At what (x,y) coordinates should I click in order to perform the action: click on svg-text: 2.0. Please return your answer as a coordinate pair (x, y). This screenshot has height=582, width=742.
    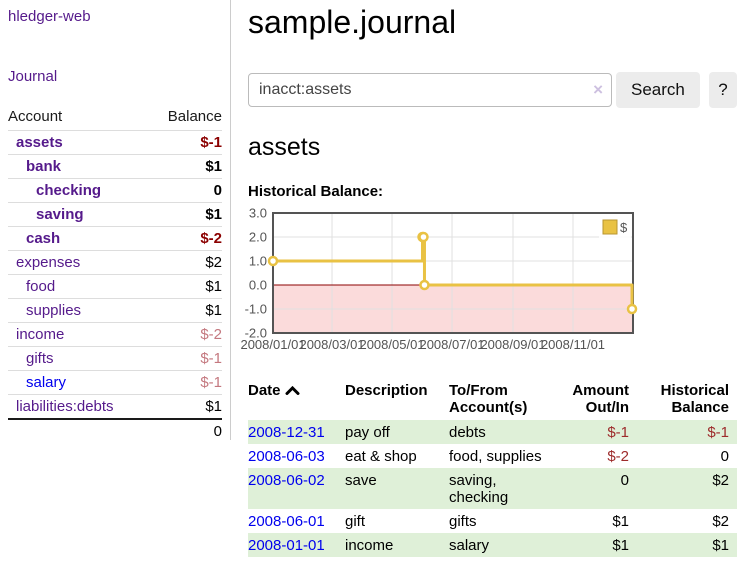
    Looking at the image, I should click on (258, 237).